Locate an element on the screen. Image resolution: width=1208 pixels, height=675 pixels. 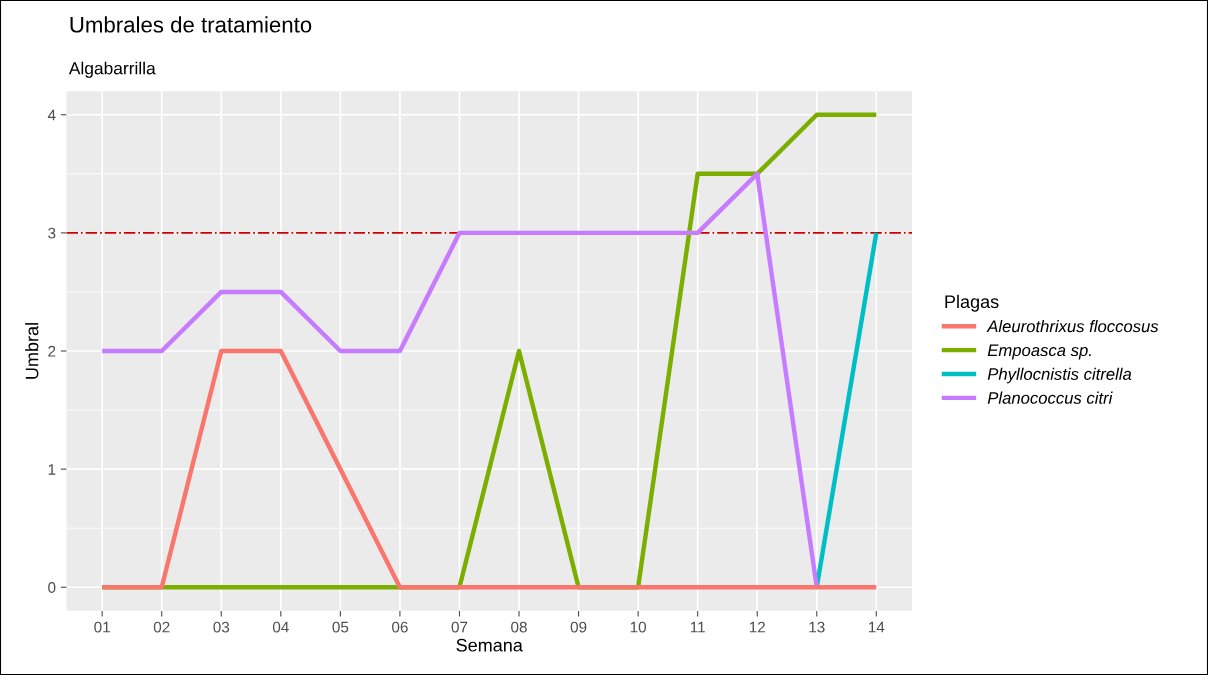
legend-label: Aleurothrixus floccosus is located at coordinates (1072, 326).